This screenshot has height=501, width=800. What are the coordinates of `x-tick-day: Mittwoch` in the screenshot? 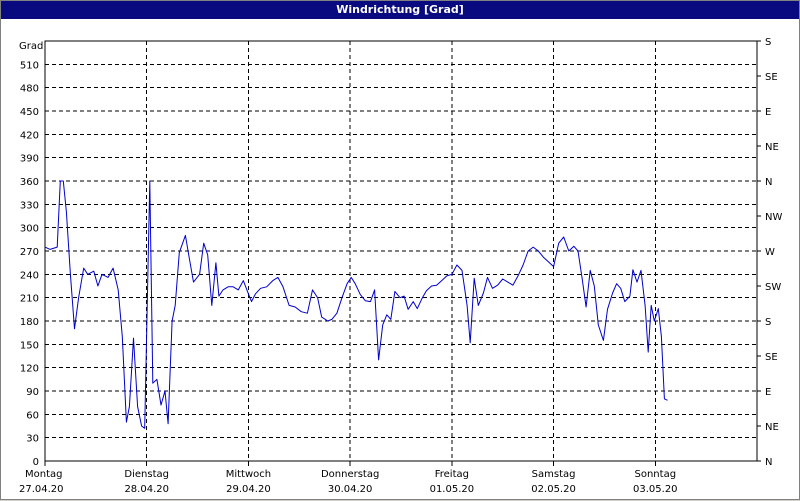 It's located at (248, 474).